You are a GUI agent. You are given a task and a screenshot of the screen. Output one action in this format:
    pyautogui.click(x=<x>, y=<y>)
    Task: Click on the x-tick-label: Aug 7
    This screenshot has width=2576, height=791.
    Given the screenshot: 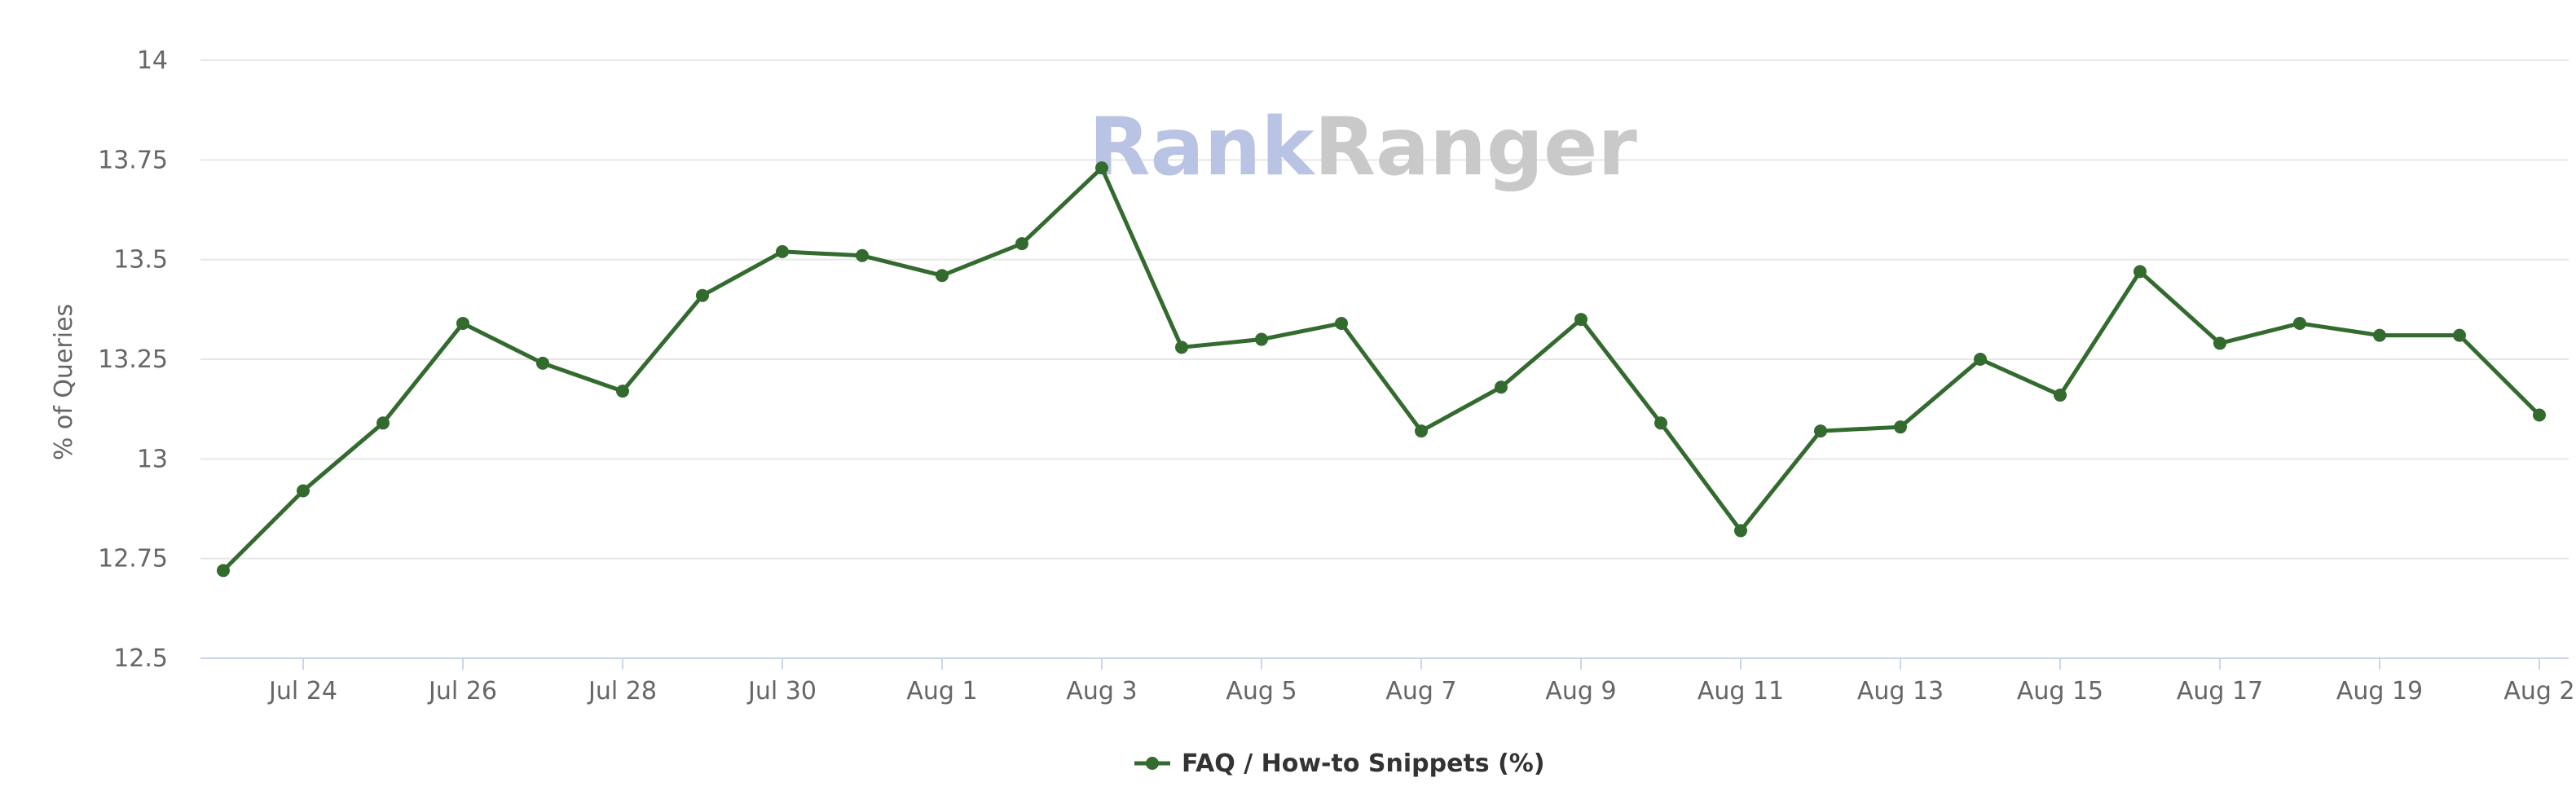 What is the action you would take?
    pyautogui.click(x=1420, y=691)
    